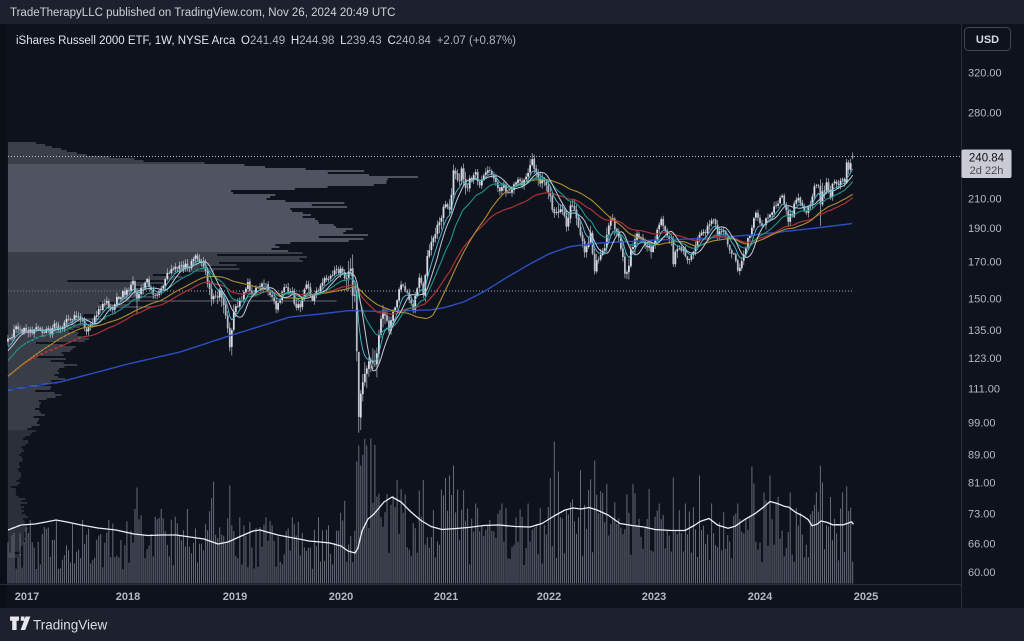  What do you see at coordinates (985, 114) in the screenshot?
I see `svg-text: 280.00` at bounding box center [985, 114].